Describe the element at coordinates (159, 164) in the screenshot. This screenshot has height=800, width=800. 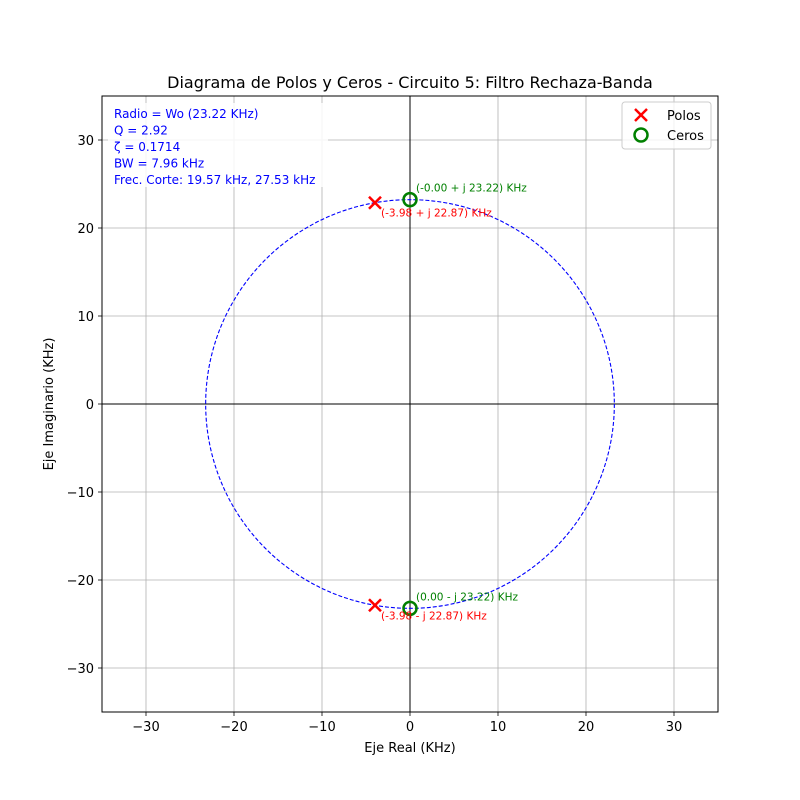
I see `info-box-line: BW = 7.96 kHz` at that location.